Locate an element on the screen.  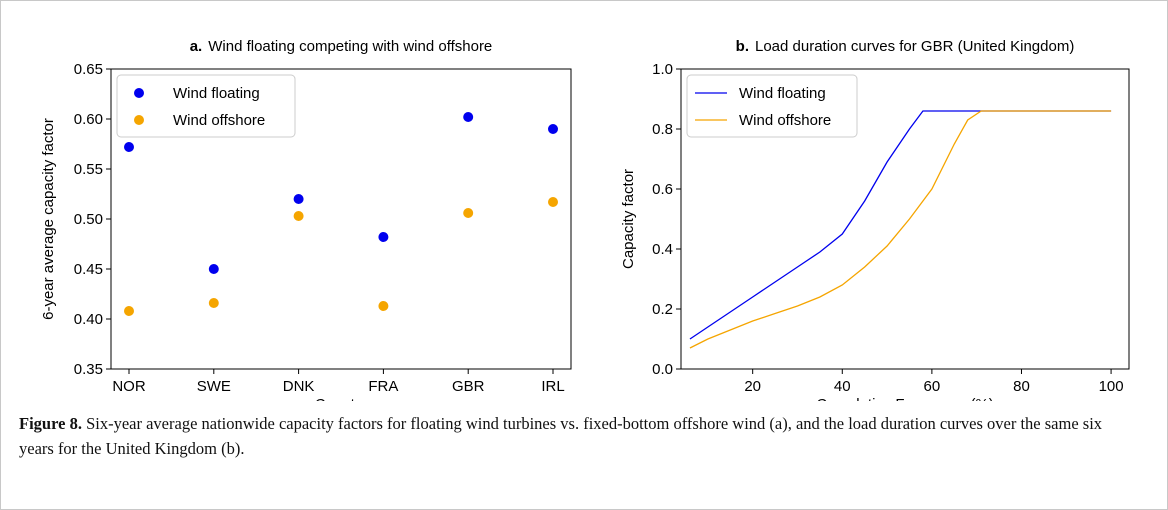
panel-label: a. is located at coordinates (196, 46).